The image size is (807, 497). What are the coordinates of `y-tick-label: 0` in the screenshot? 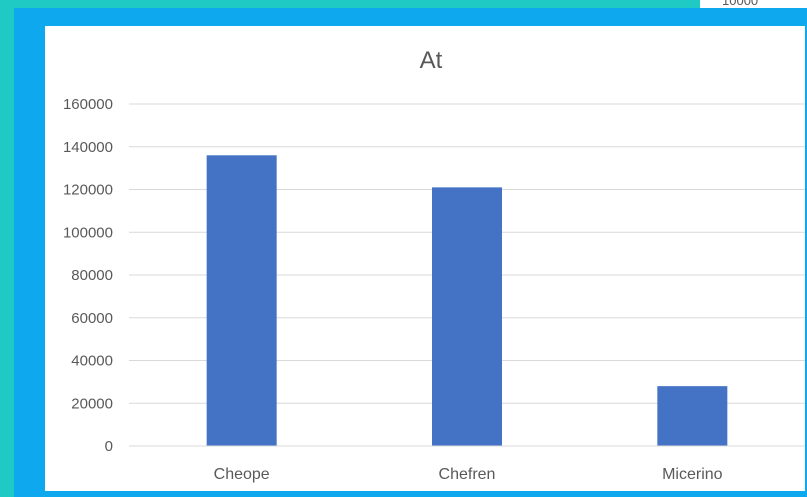 It's located at (109, 446).